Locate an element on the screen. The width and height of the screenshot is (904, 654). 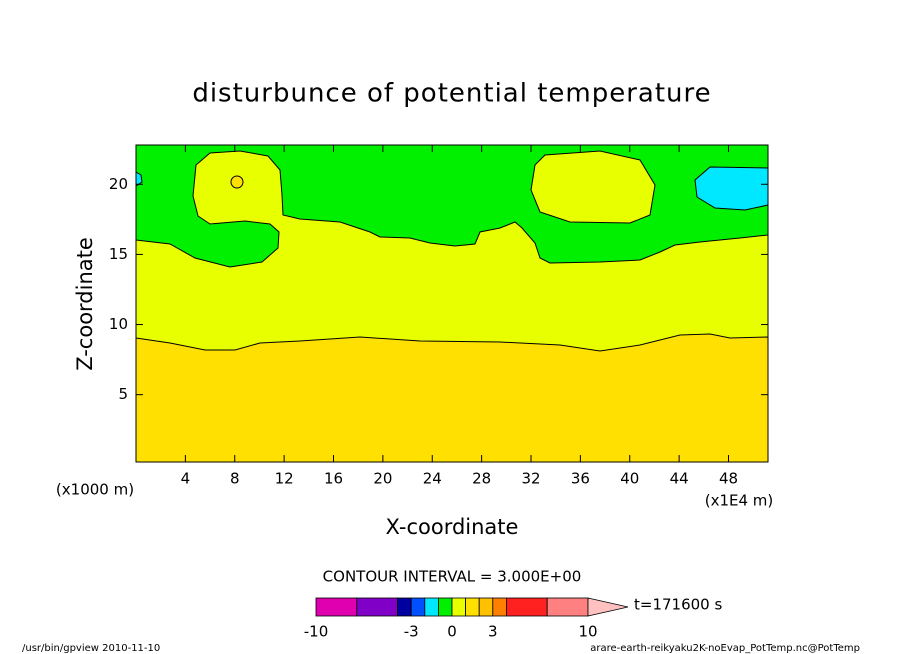
x-tick-label: 20 is located at coordinates (382, 479).